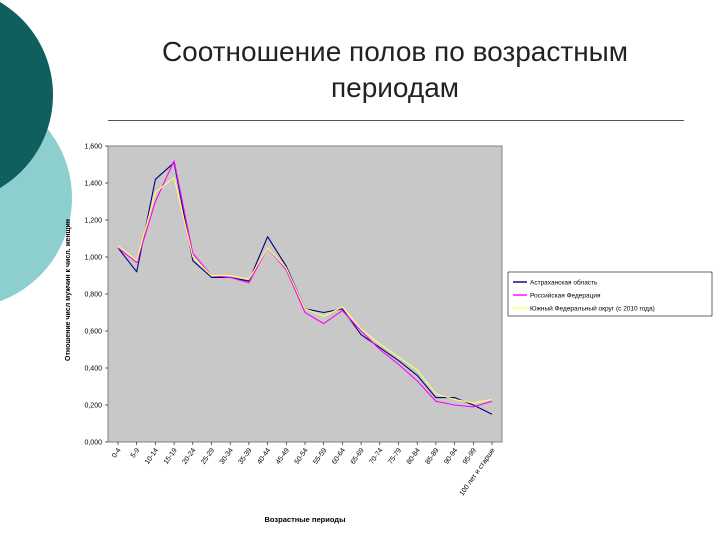  Describe the element at coordinates (396, 120) in the screenshot. I see `title-divider` at that location.